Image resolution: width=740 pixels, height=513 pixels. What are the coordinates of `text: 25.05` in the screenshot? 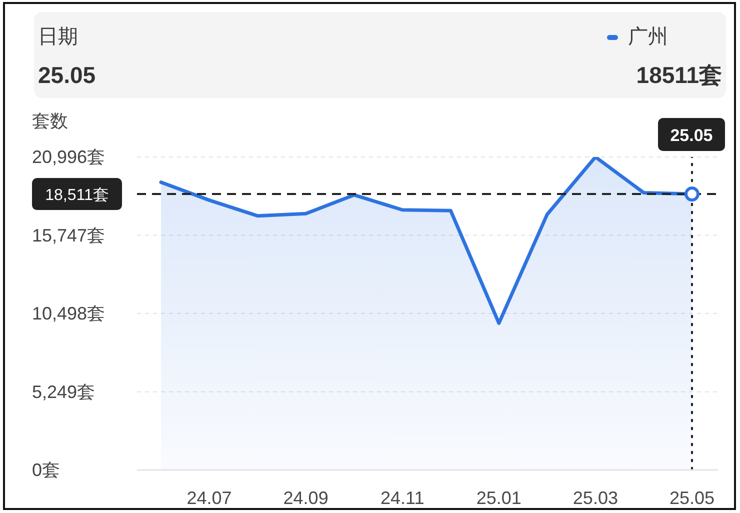 It's located at (67, 75).